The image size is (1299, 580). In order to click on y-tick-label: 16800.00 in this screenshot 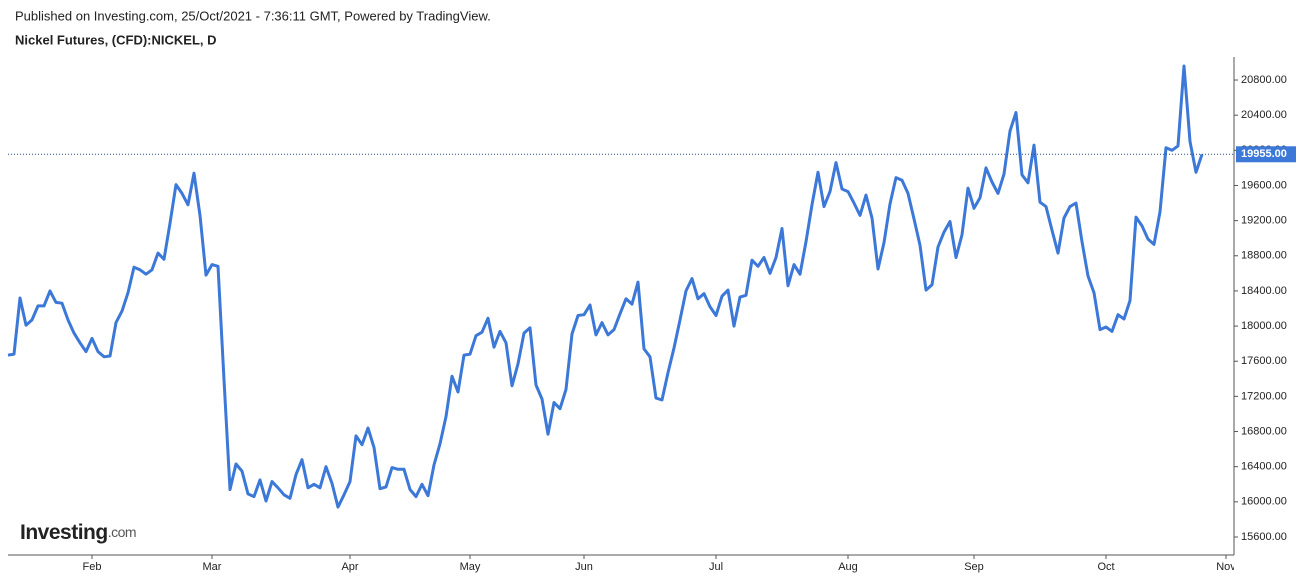, I will do `click(1264, 431)`.